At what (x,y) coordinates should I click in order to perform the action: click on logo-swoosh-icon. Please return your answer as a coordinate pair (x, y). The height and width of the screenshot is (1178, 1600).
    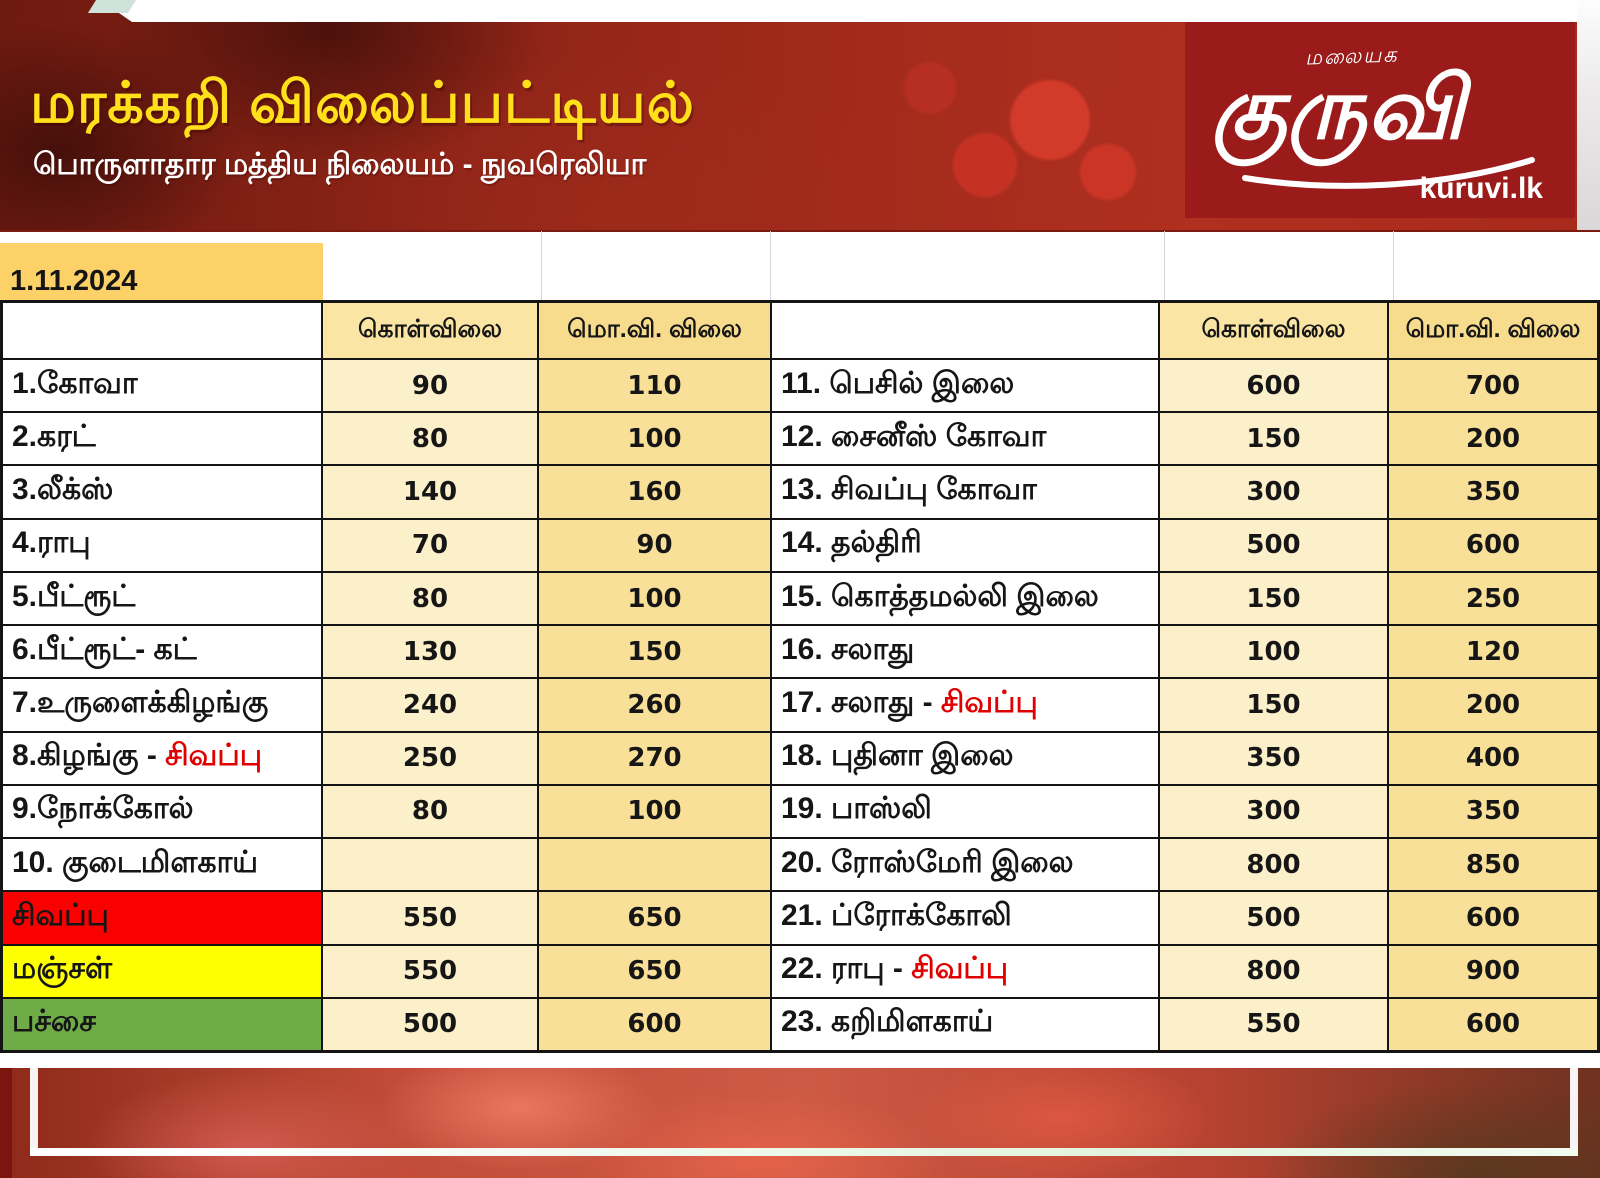
    Looking at the image, I should click on (1388, 173).